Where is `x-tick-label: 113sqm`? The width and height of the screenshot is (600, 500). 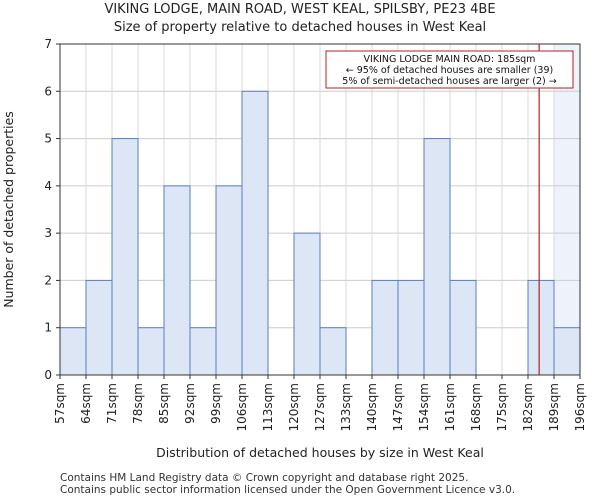 x-tick-label: 113sqm is located at coordinates (268, 407).